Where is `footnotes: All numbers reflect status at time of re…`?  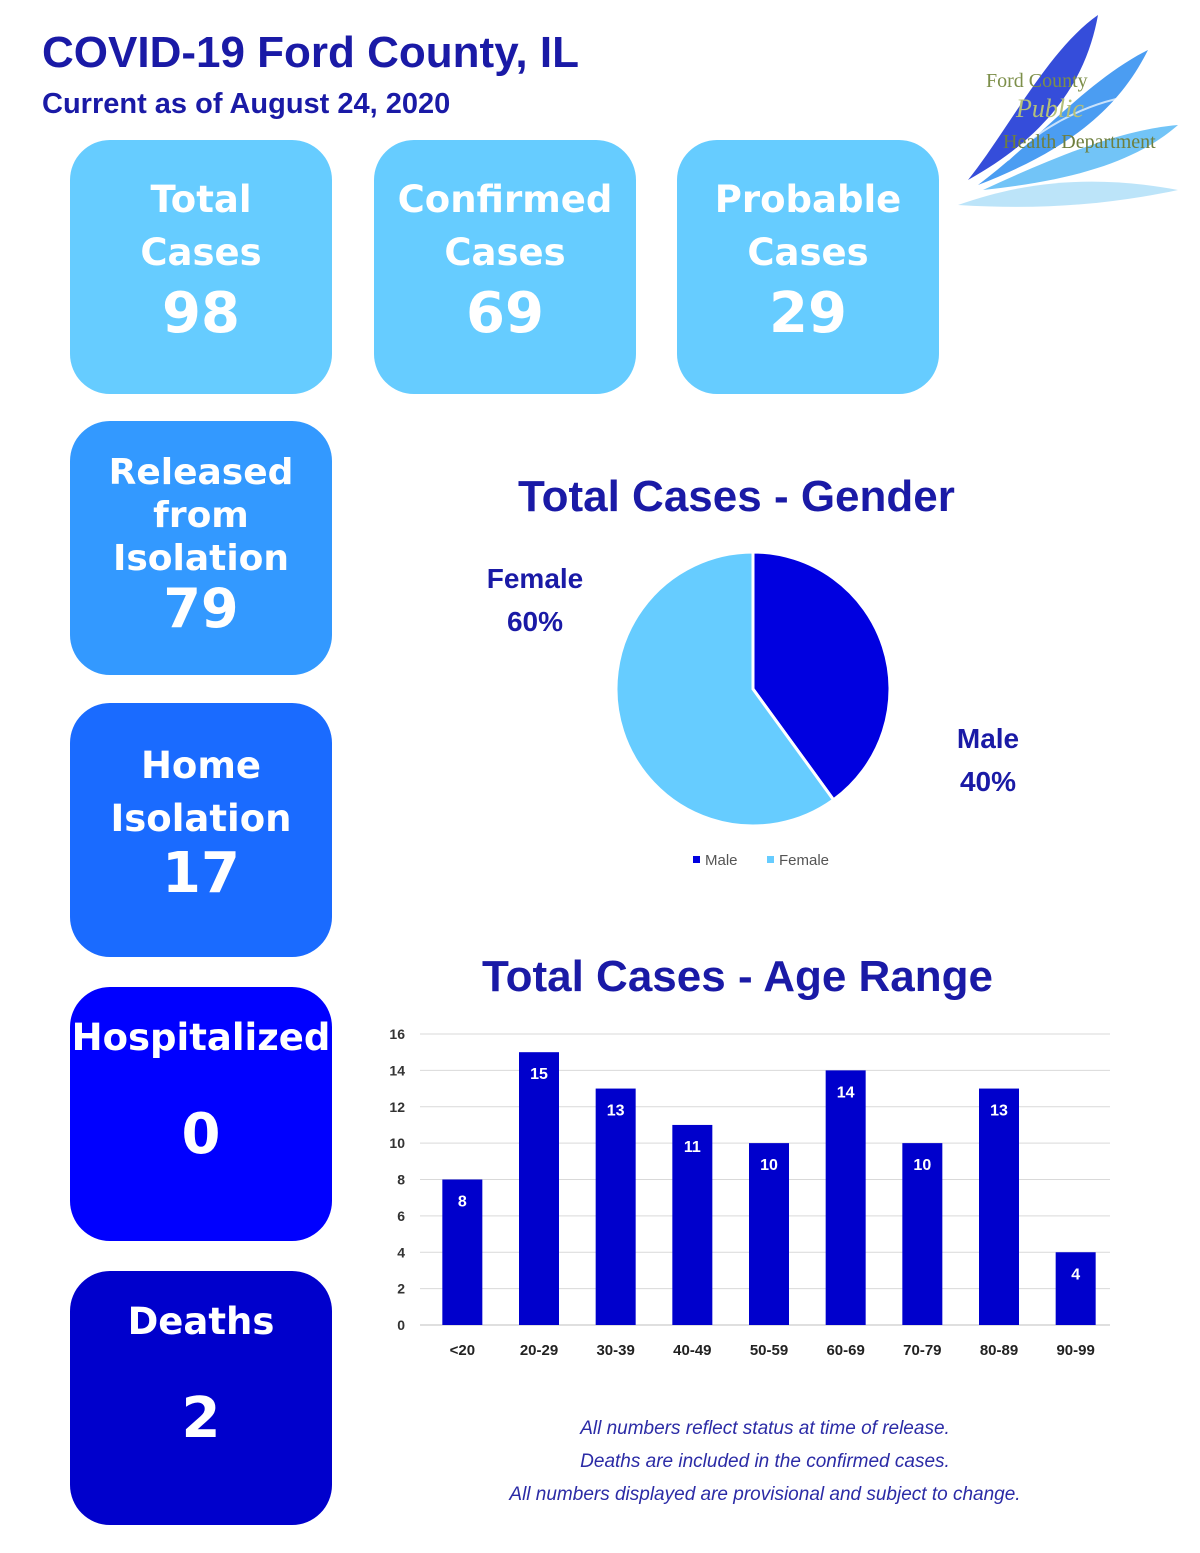 footnotes: All numbers reflect status at time of re… is located at coordinates (765, 1461).